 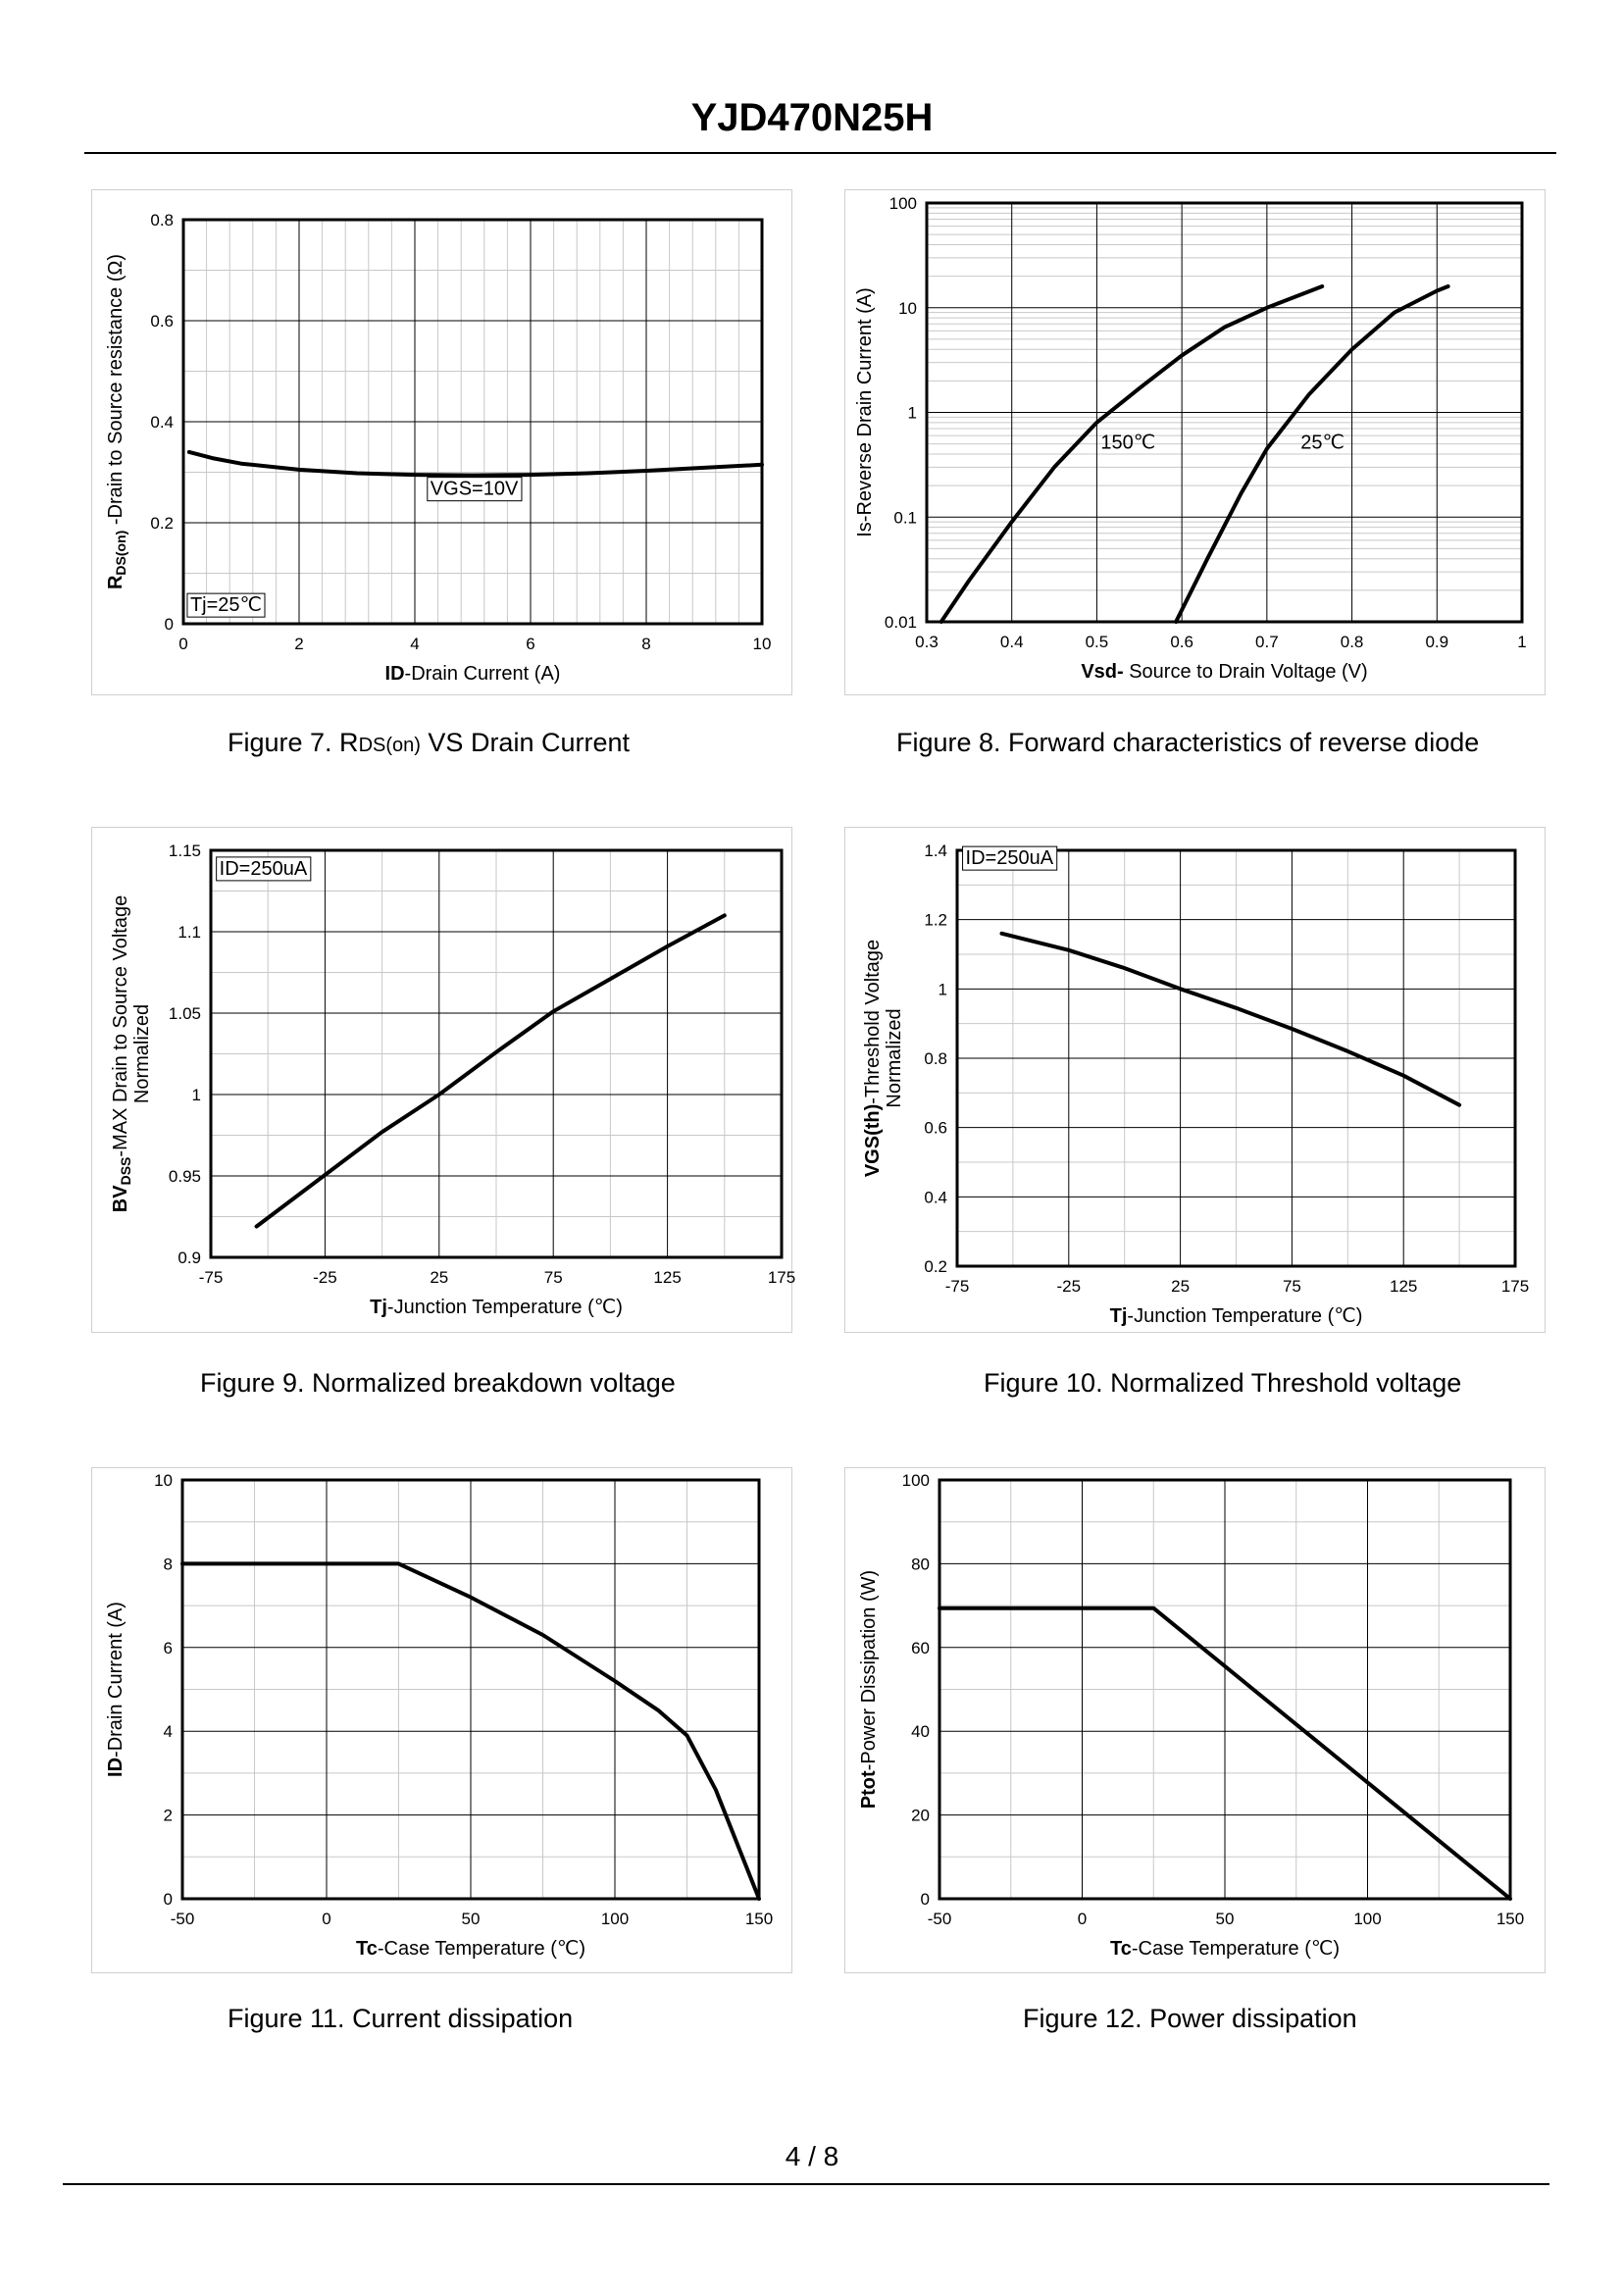 What do you see at coordinates (298, 644) in the screenshot?
I see `x-tick-label: 2` at bounding box center [298, 644].